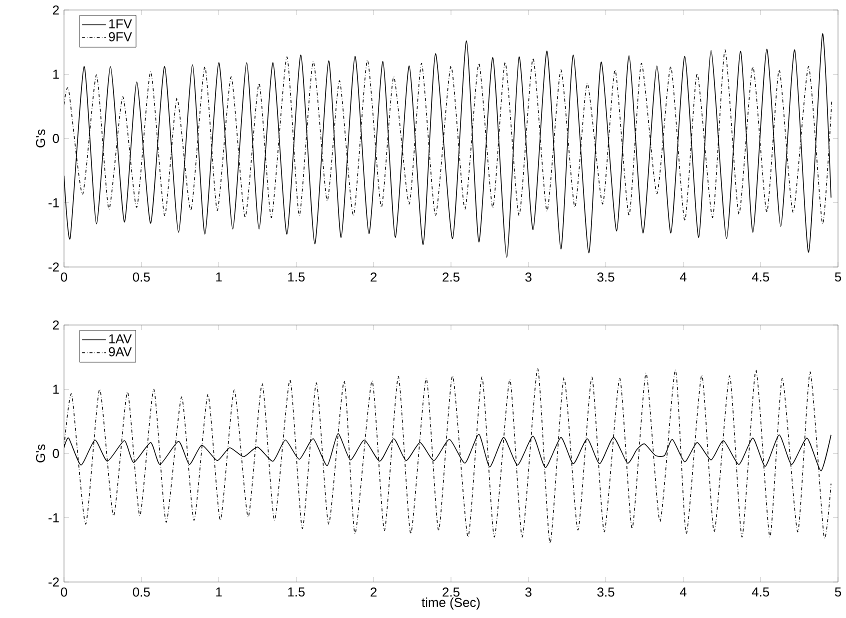 The height and width of the screenshot is (618, 846). Describe the element at coordinates (120, 339) in the screenshot. I see `legend-label: 1AV` at that location.